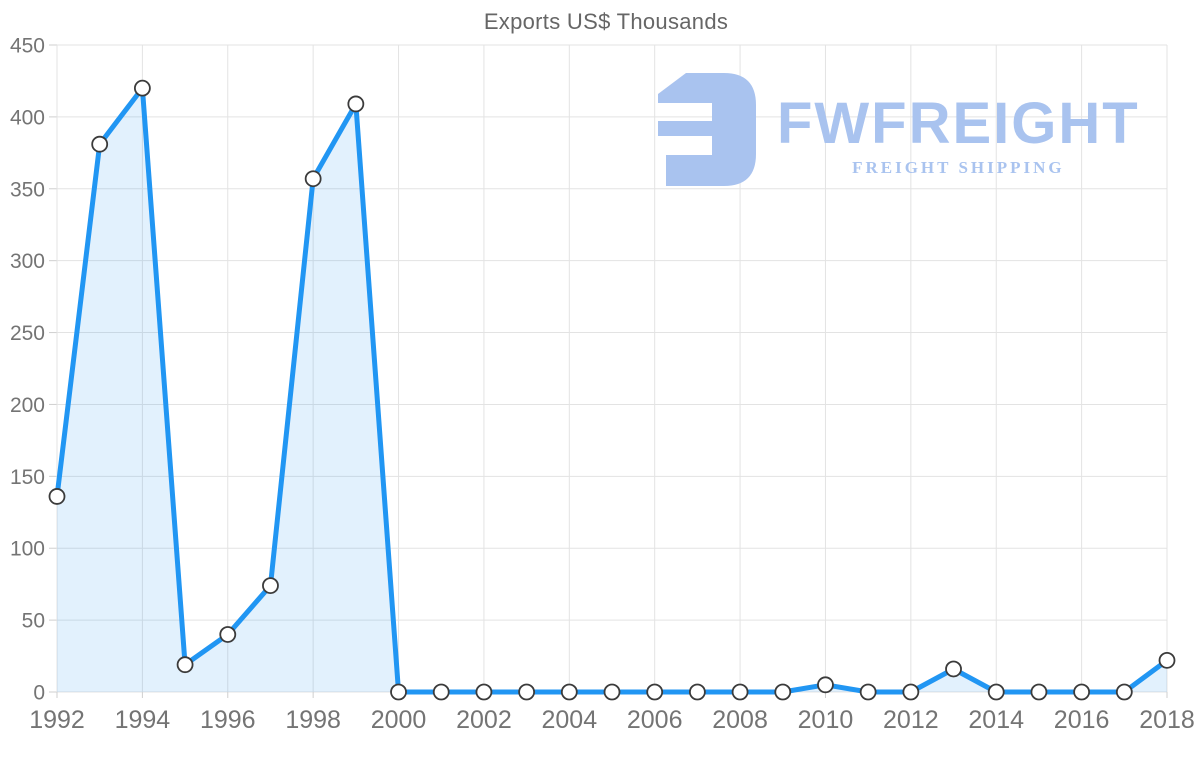  Describe the element at coordinates (33, 621) in the screenshot. I see `y-axis-label: 50` at that location.